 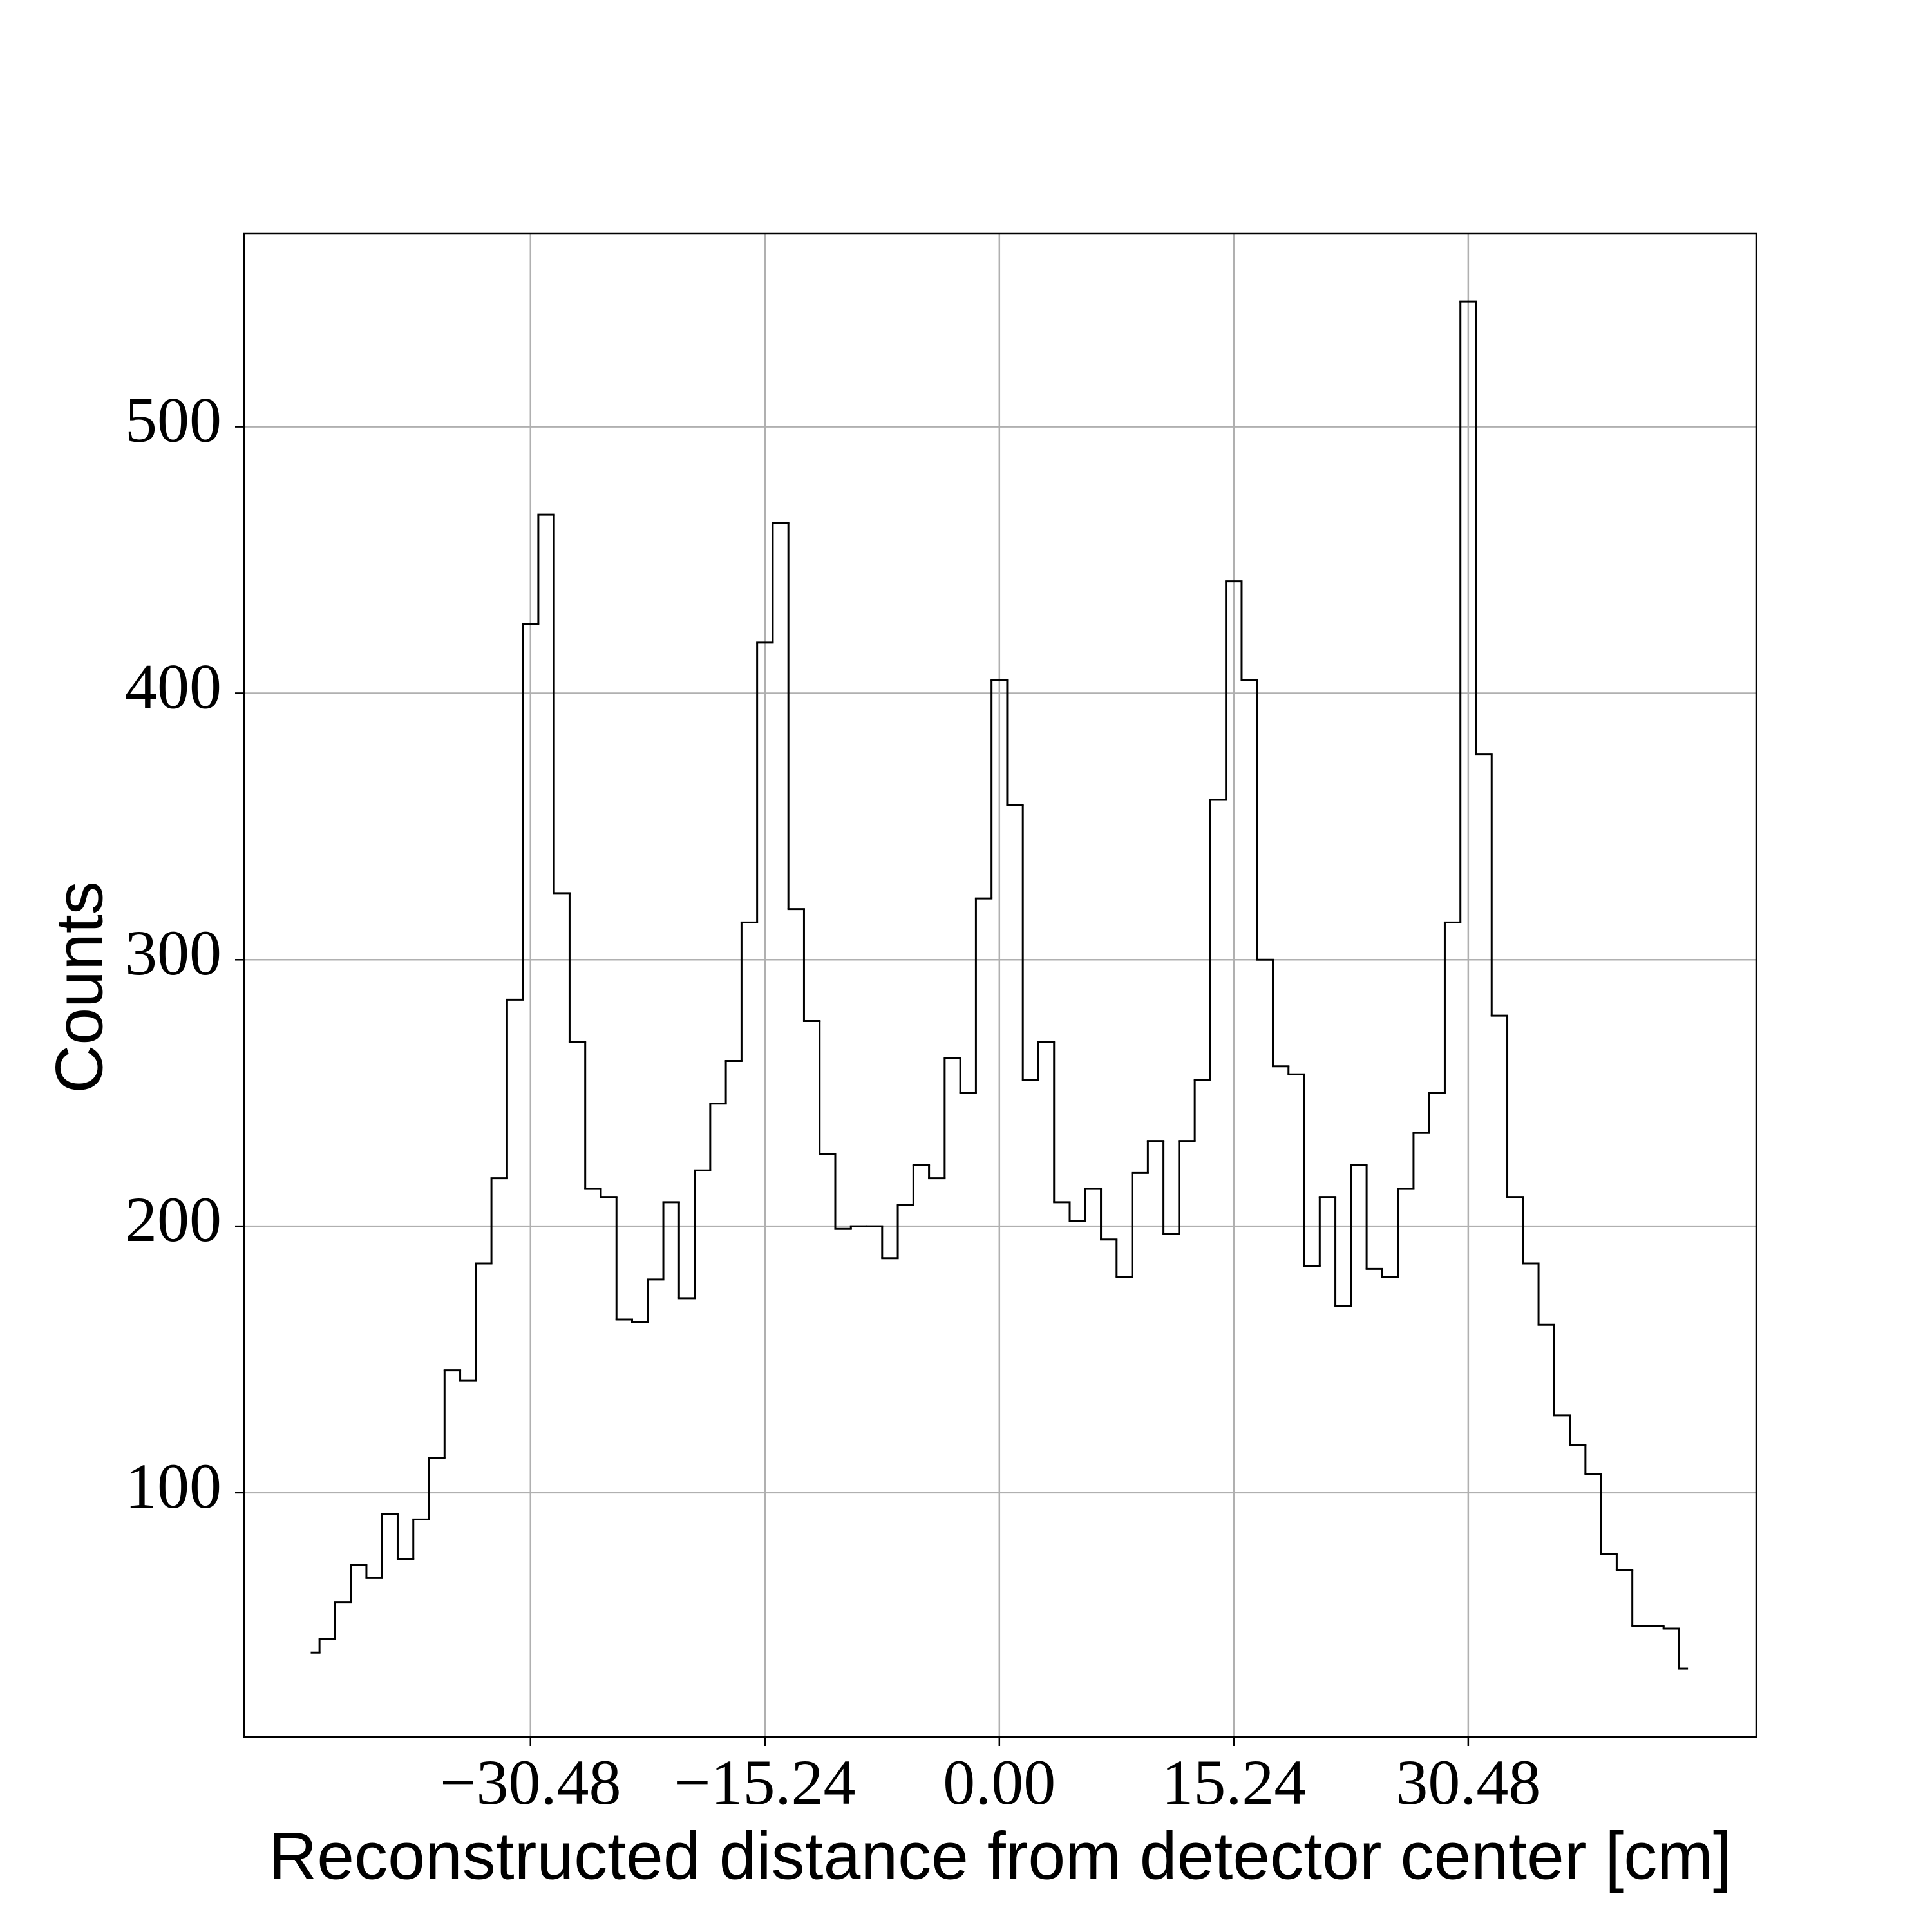 I want to click on x-tick-label: 0.00, so click(x=1000, y=1783).